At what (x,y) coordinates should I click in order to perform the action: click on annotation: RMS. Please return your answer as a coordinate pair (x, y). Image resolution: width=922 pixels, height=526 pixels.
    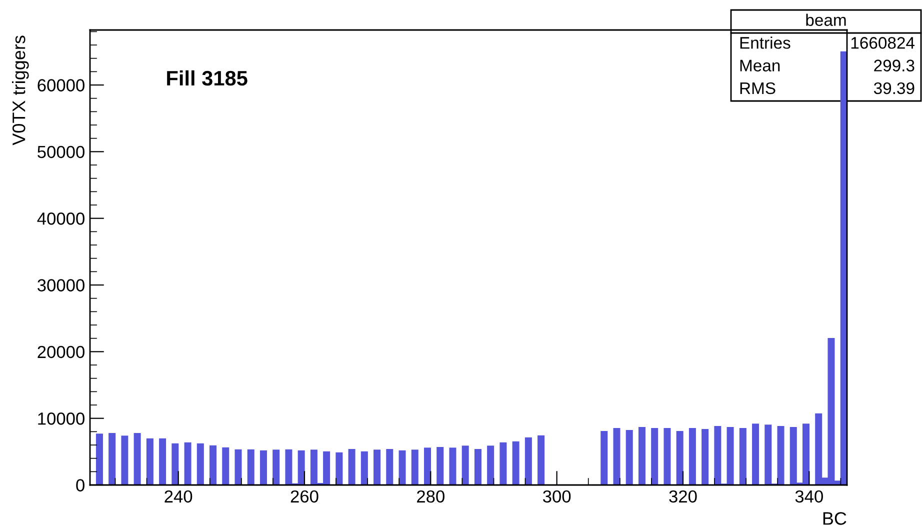
    Looking at the image, I should click on (758, 88).